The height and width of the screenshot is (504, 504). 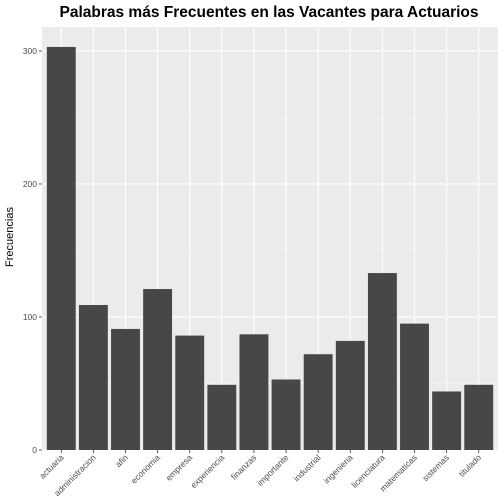 I want to click on y-tick-label: 0, so click(x=34, y=450).